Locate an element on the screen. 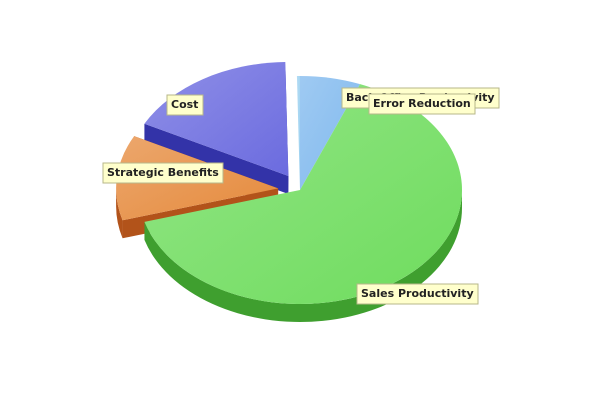 The width and height of the screenshot is (600, 400). pie-label-error-reduction: Error Reduction is located at coordinates (422, 104).